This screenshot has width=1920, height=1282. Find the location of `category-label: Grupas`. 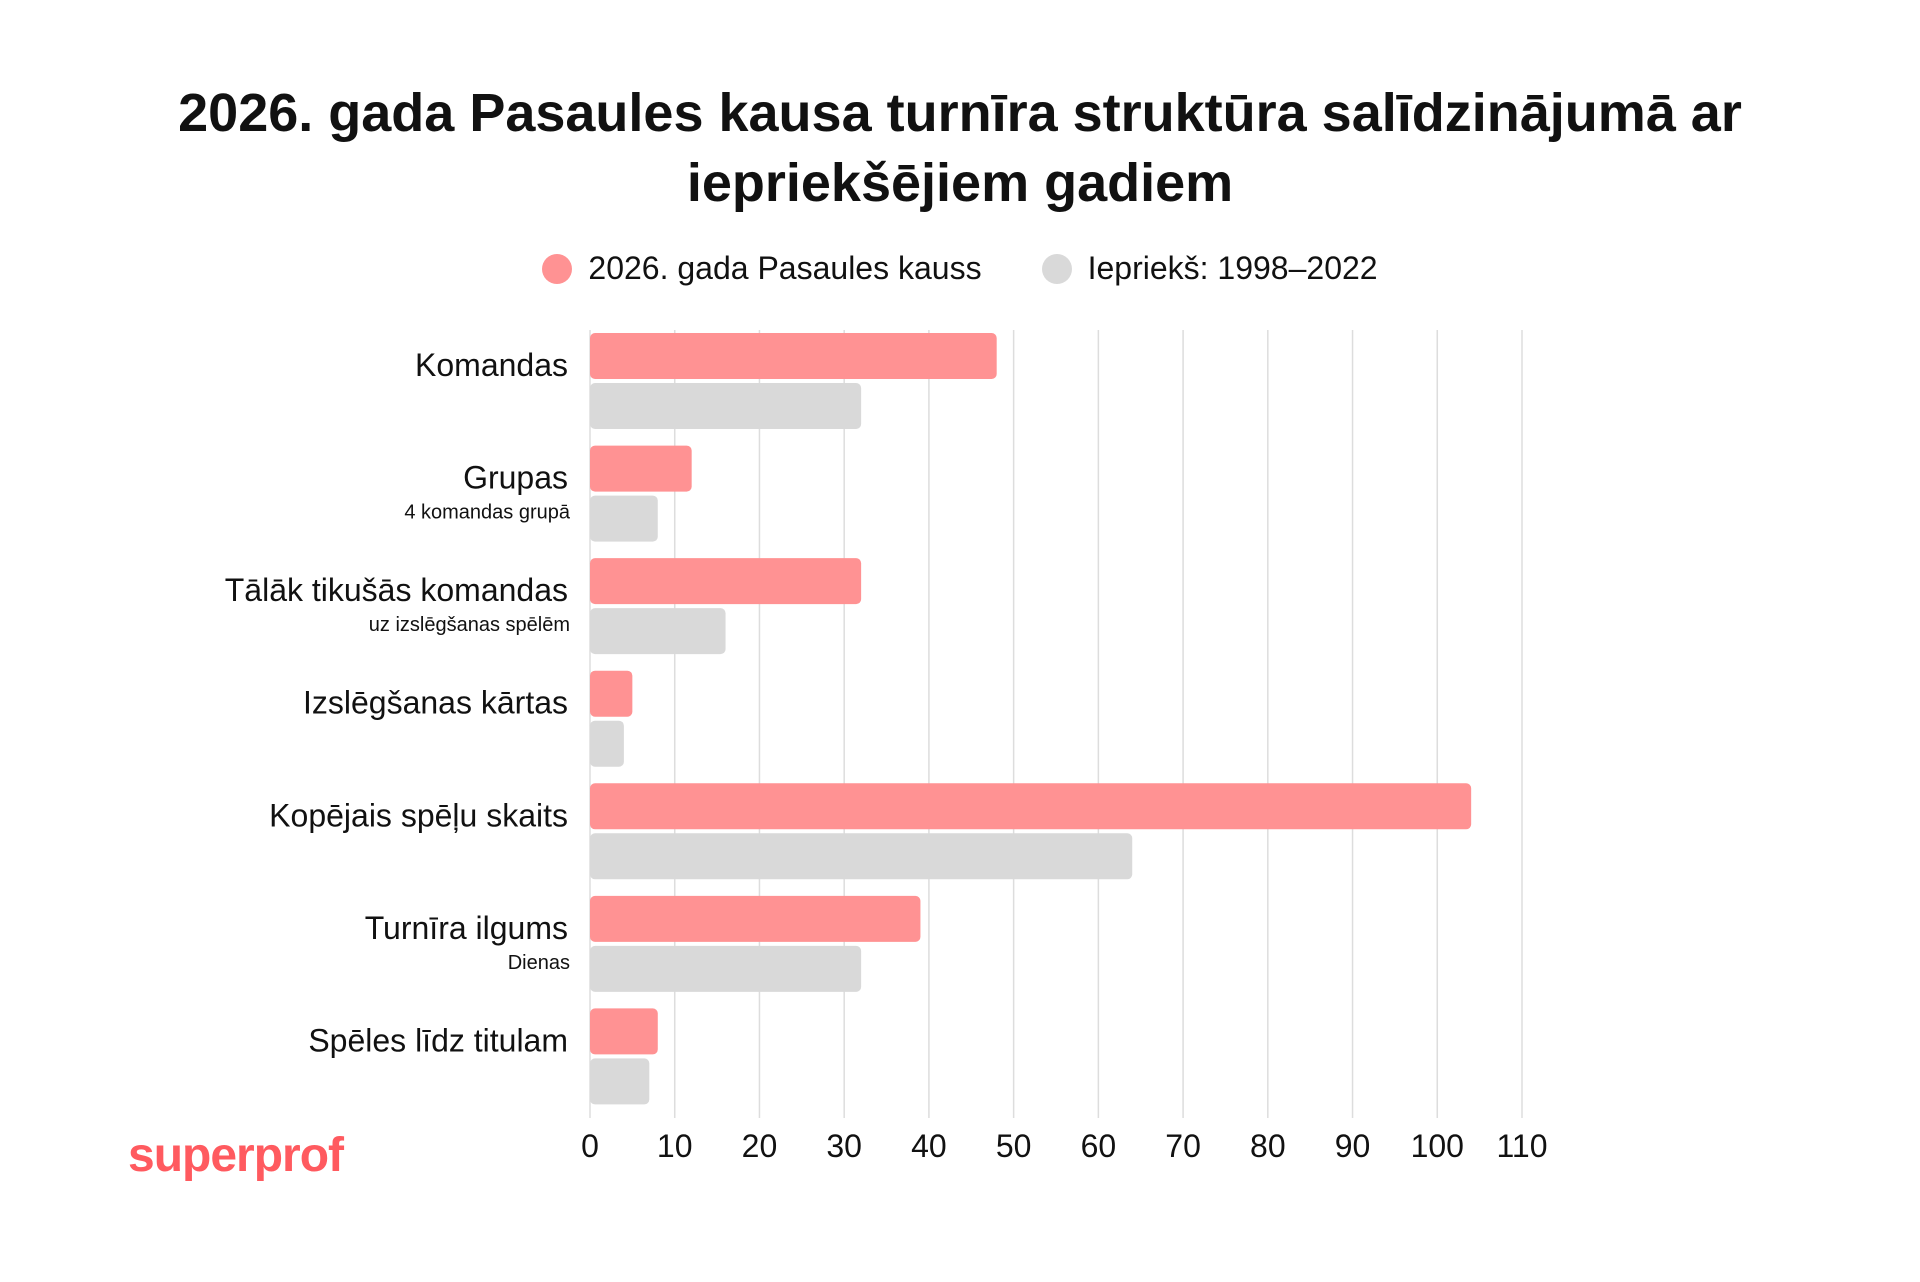

category-label: Grupas is located at coordinates (515, 478).